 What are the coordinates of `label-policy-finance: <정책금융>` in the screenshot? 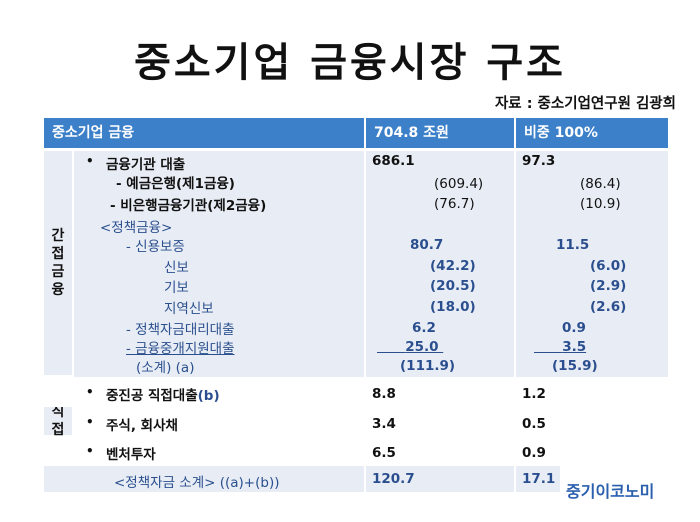 It's located at (136, 228).